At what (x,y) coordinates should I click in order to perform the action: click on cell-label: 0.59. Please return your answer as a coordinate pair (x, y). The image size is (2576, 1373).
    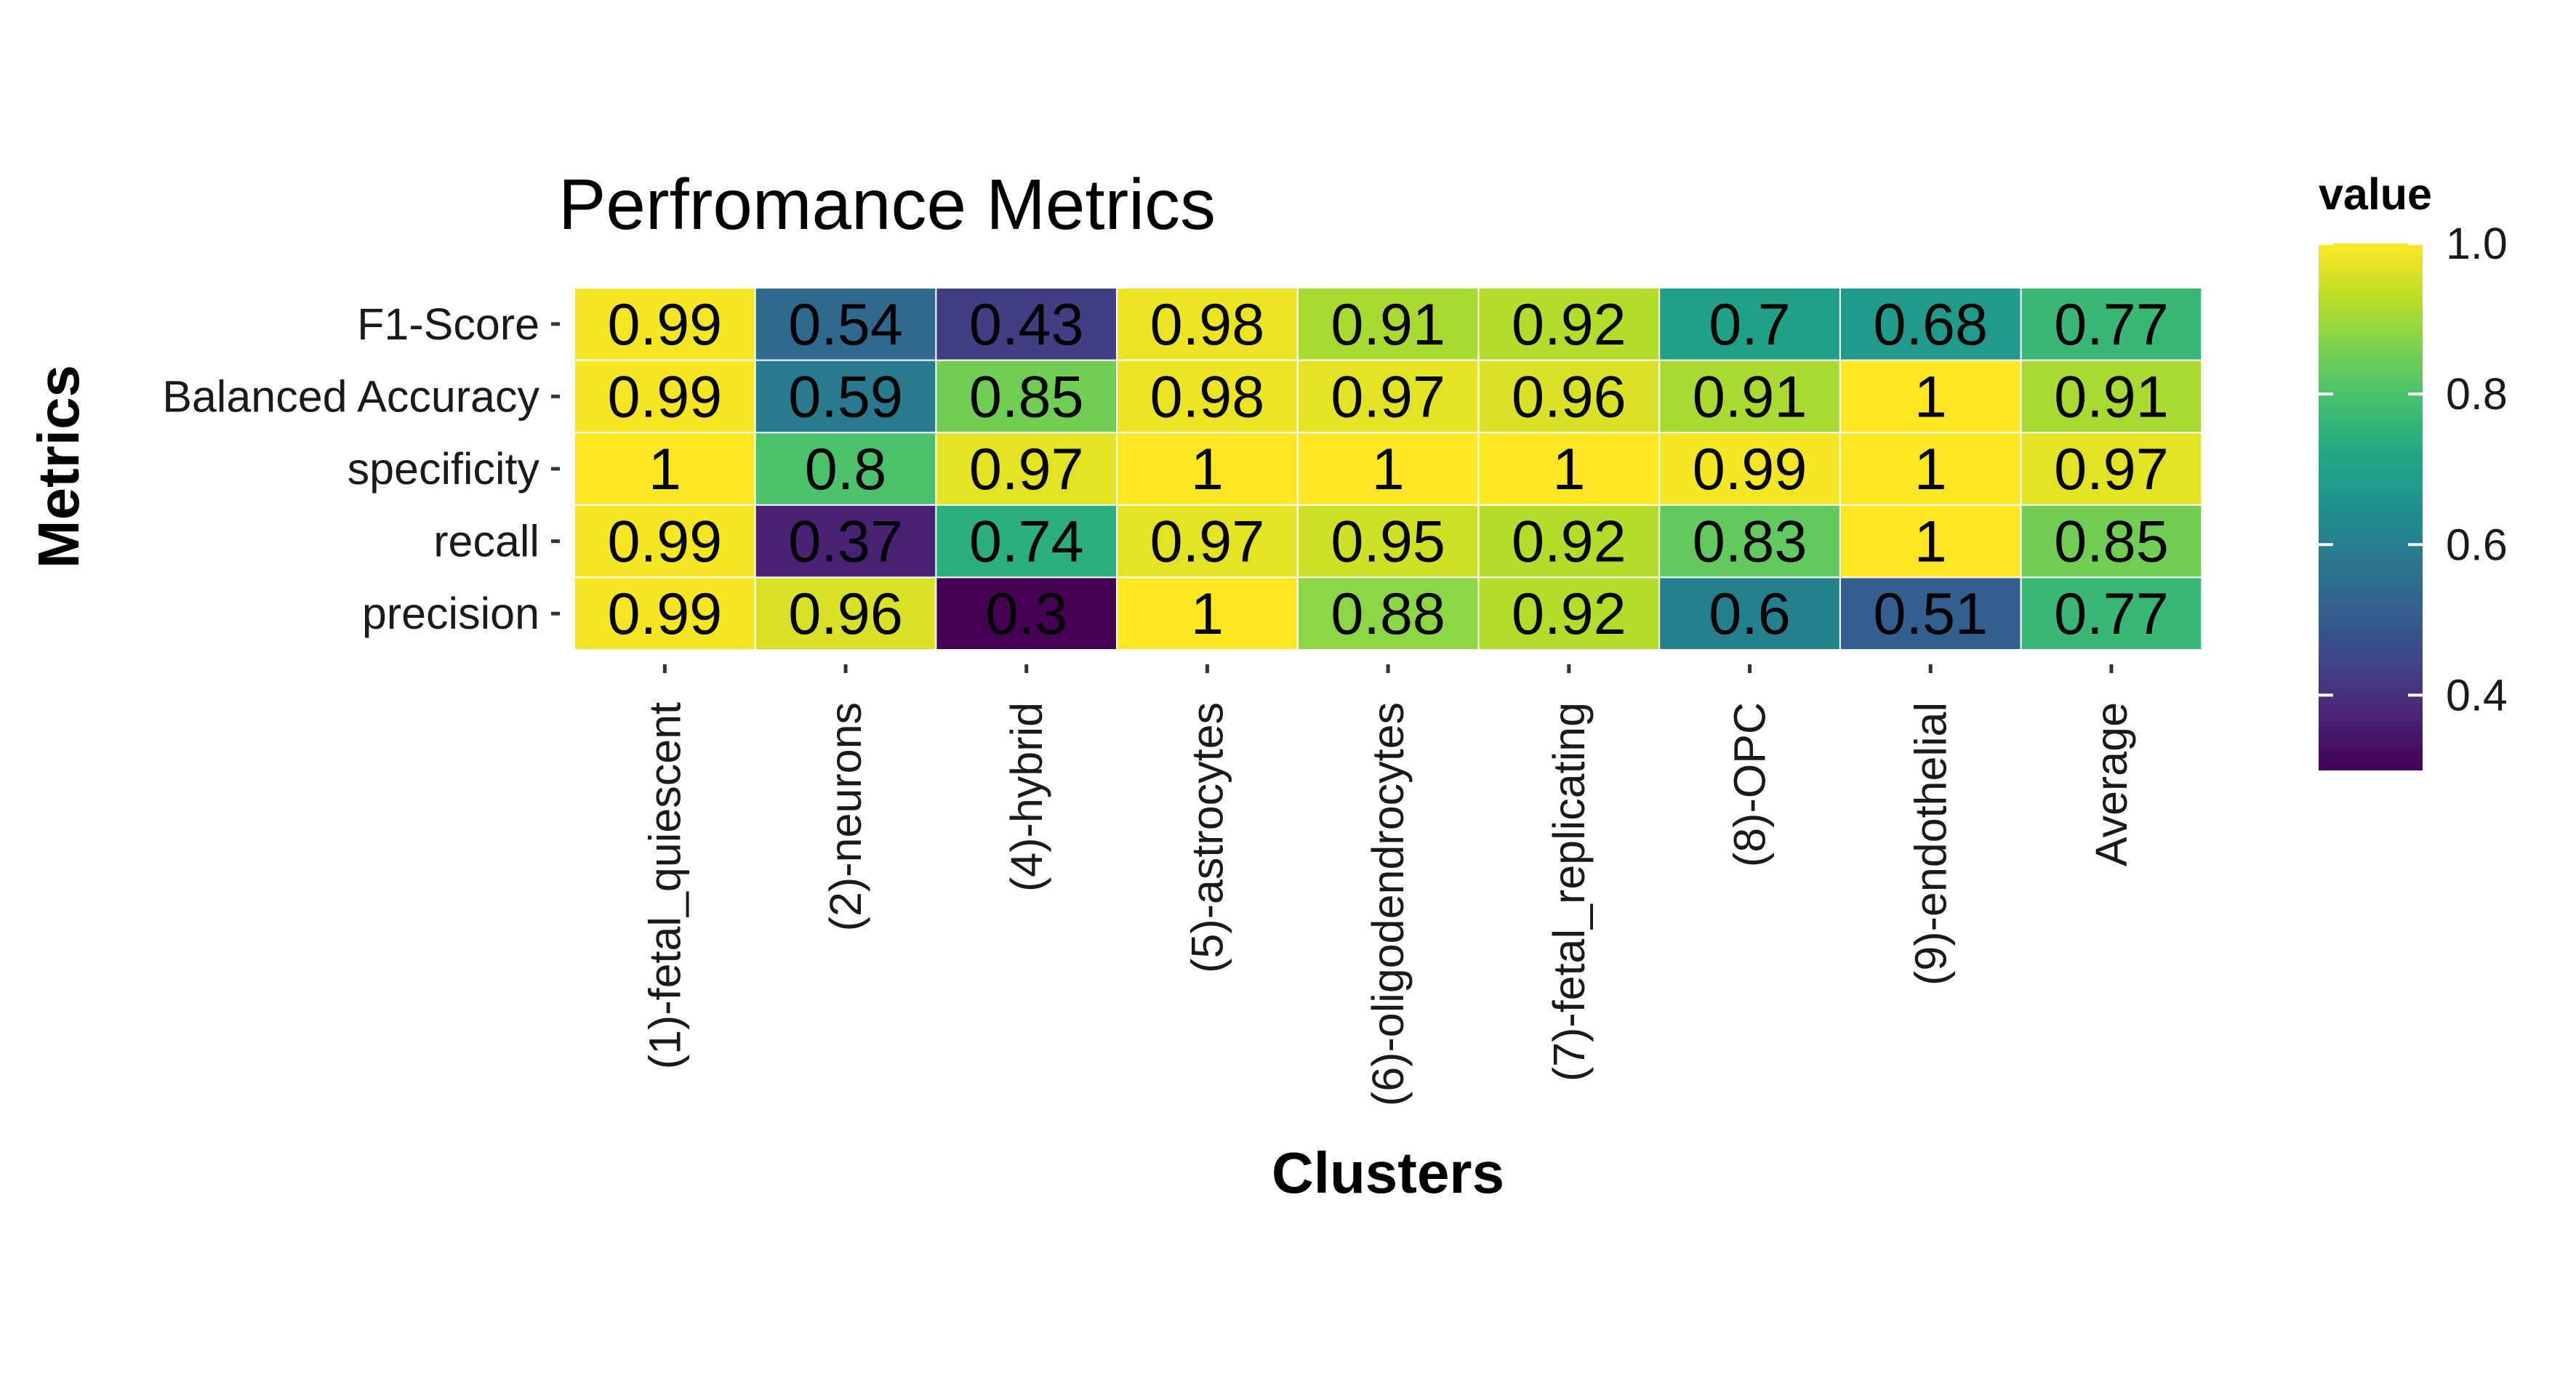
    Looking at the image, I should click on (845, 397).